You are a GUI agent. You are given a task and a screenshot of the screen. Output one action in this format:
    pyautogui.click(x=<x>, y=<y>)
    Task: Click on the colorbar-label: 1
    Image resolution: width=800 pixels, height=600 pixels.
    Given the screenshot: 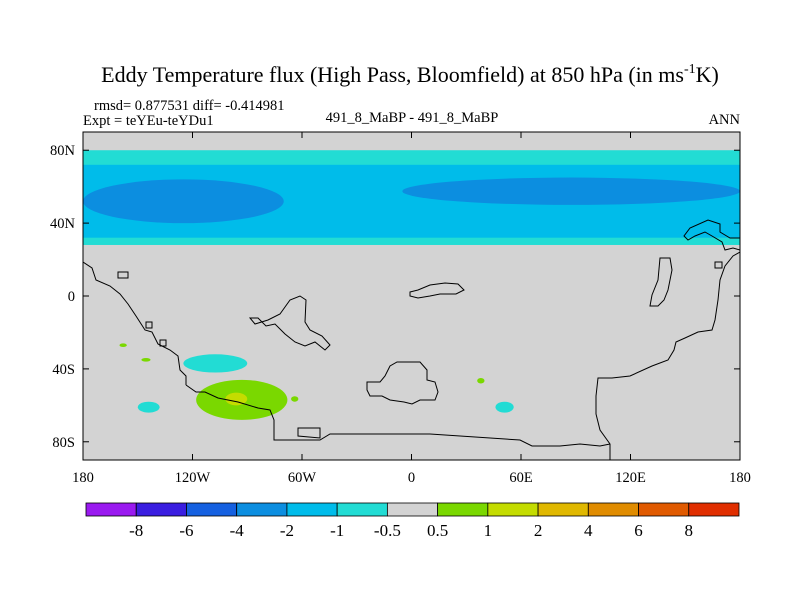 What is the action you would take?
    pyautogui.click(x=488, y=530)
    